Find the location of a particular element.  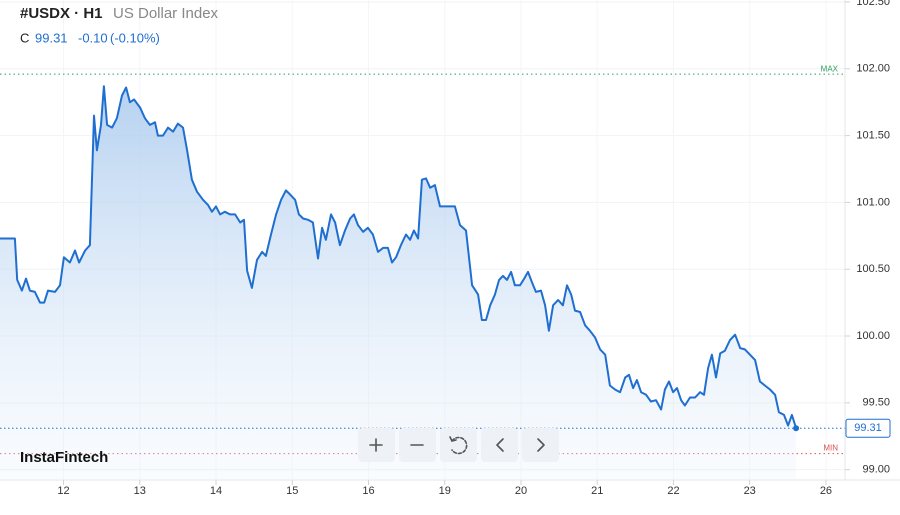

reset-button is located at coordinates (458, 445).